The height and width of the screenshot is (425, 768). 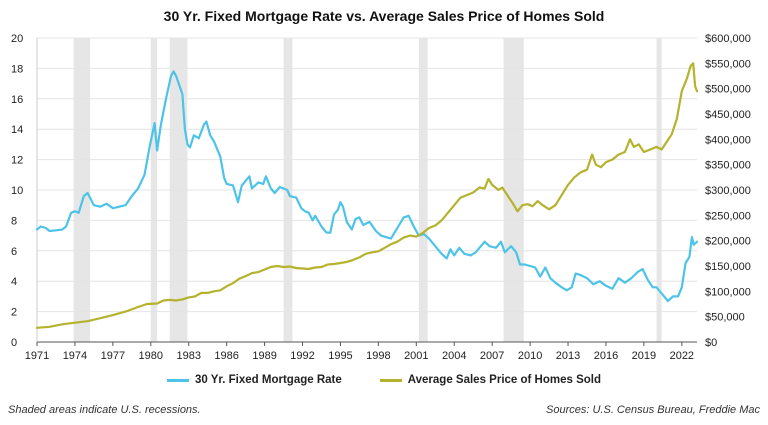 What do you see at coordinates (268, 380) in the screenshot?
I see `legend-label-mortgage-rate: 30 Yr. Fixed Mortgage Rate` at bounding box center [268, 380].